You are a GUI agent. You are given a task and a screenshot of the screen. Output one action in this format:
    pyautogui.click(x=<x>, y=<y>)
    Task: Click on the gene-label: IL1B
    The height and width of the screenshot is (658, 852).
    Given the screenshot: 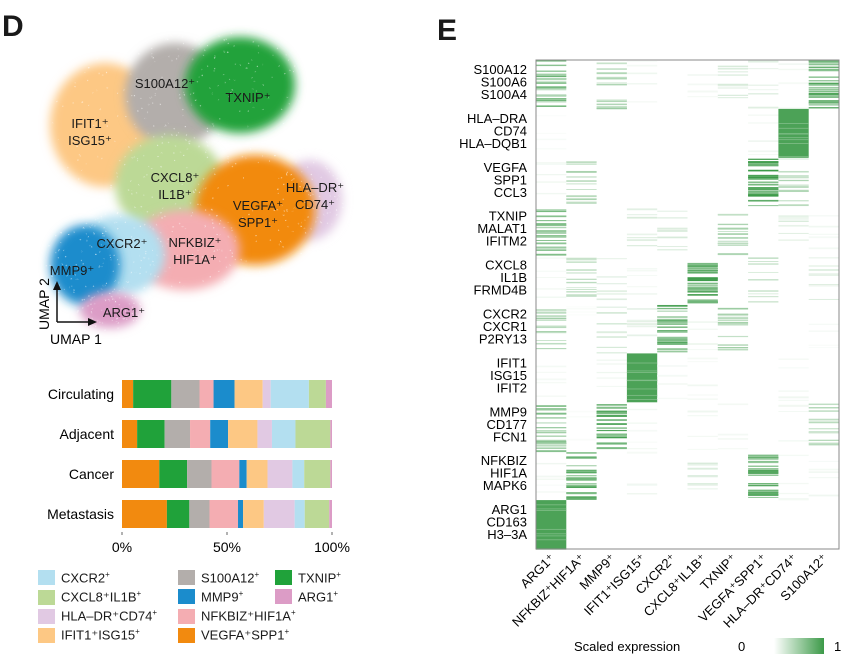 What is the action you would take?
    pyautogui.click(x=513, y=277)
    